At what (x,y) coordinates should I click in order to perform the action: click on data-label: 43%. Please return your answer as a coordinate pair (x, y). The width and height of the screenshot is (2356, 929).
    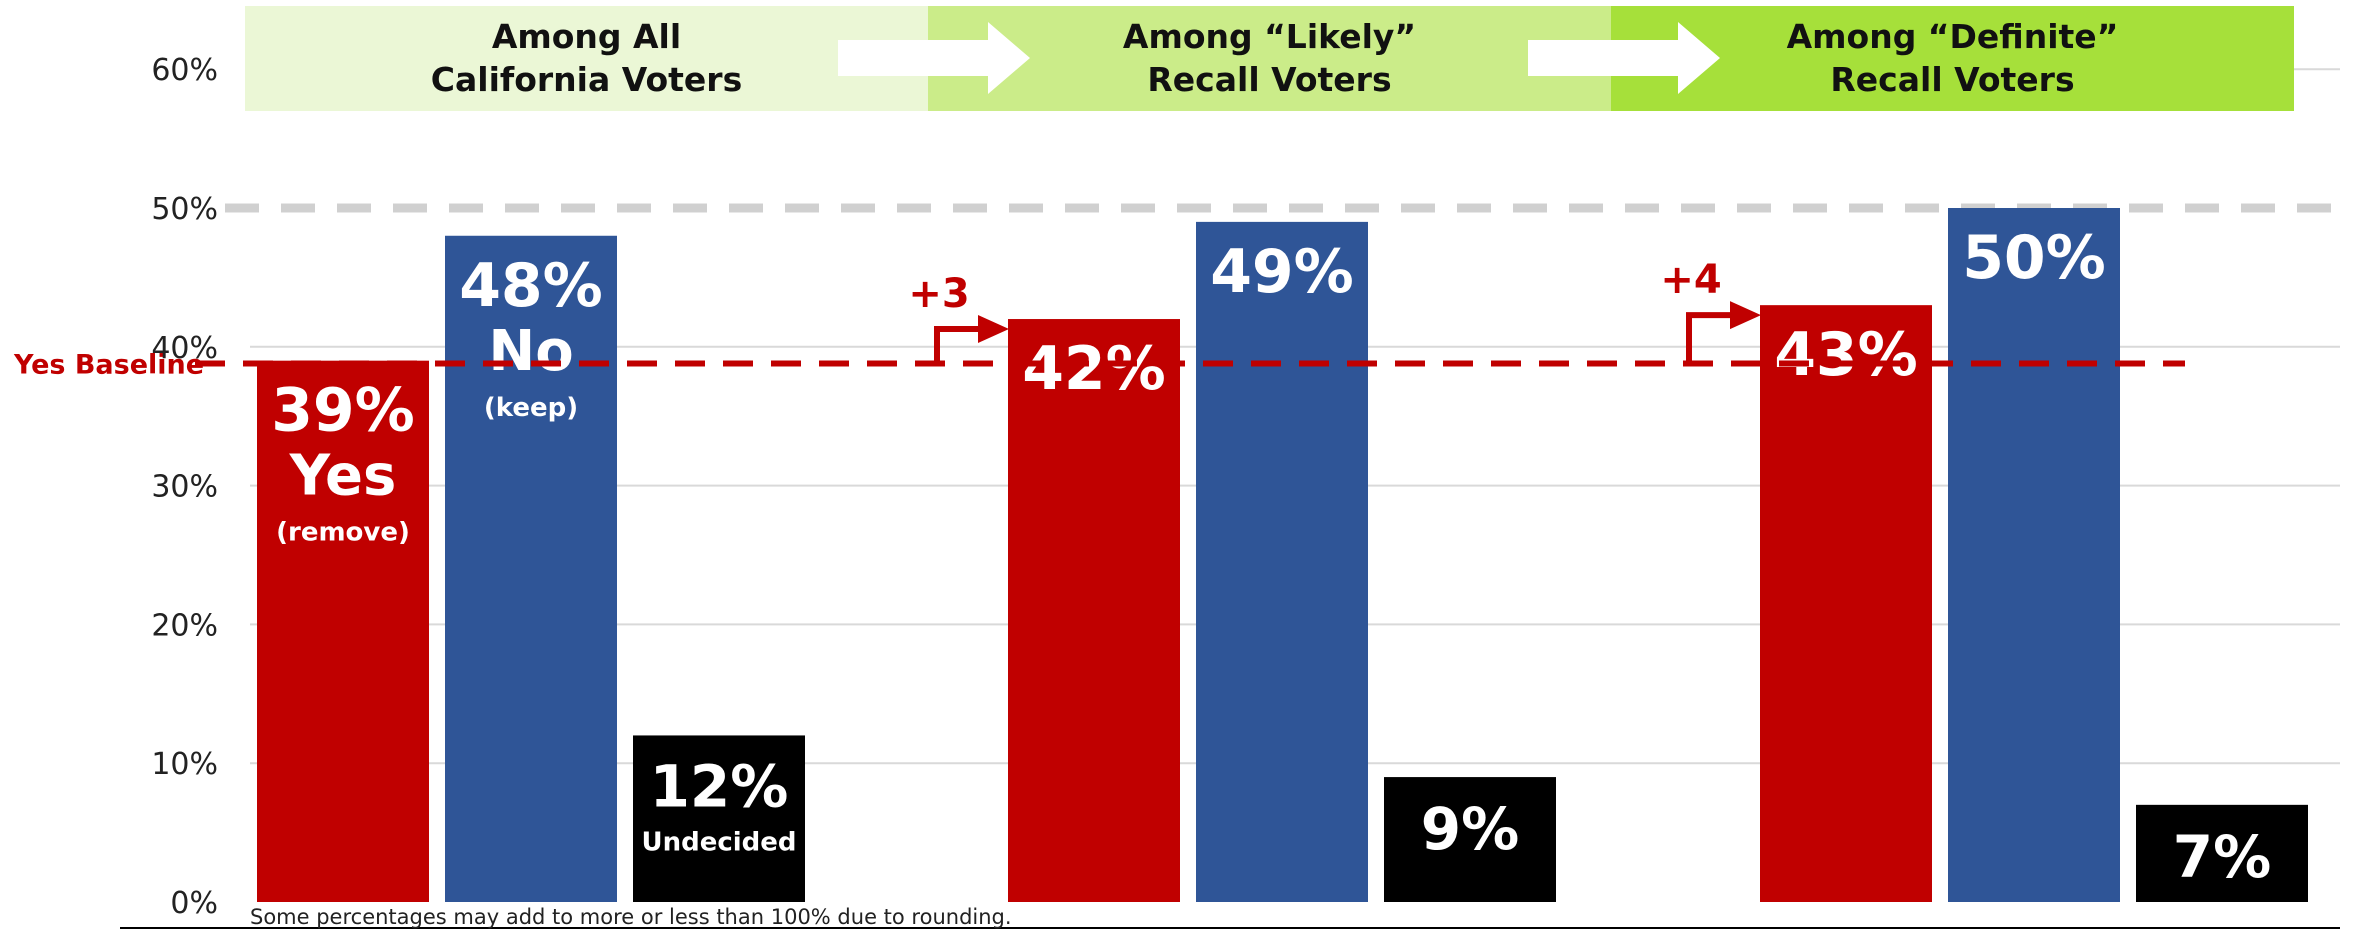
    Looking at the image, I should click on (1846, 355).